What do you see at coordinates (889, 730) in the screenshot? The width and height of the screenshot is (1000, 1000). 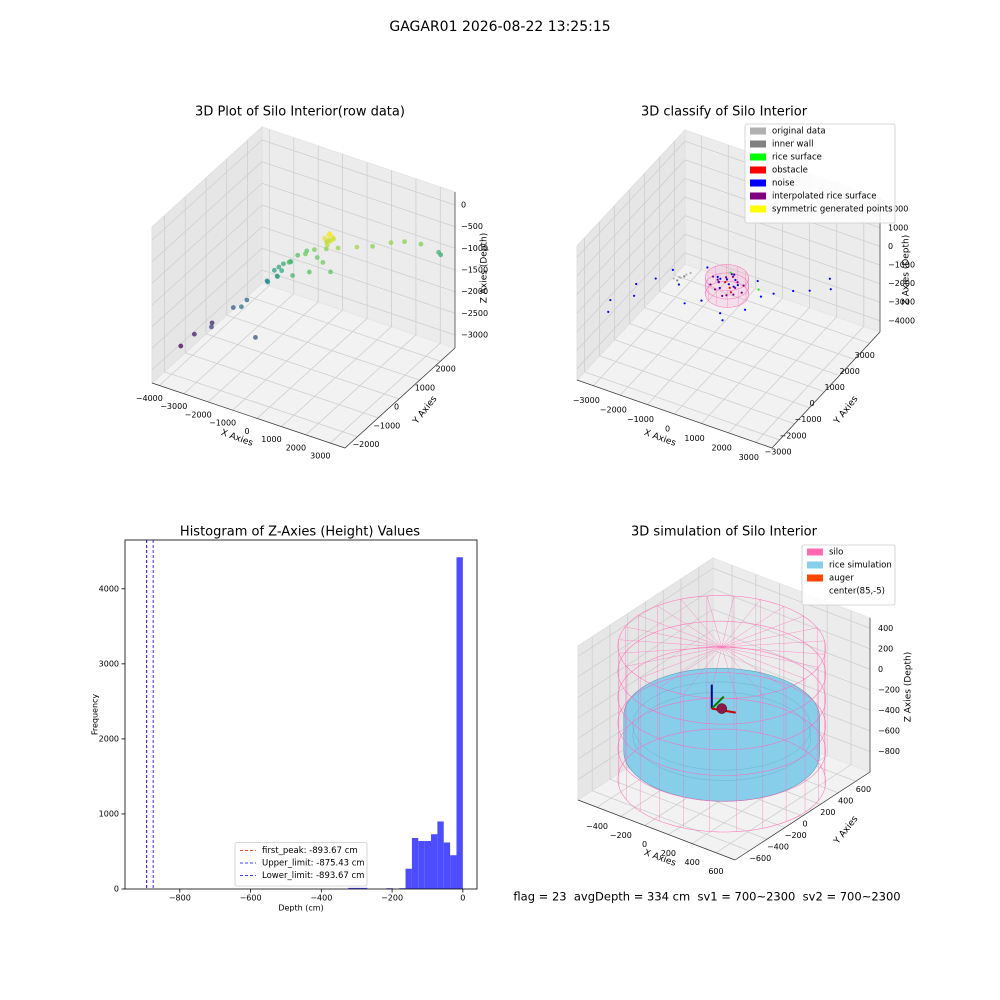 I see `z-tick-label: −600` at bounding box center [889, 730].